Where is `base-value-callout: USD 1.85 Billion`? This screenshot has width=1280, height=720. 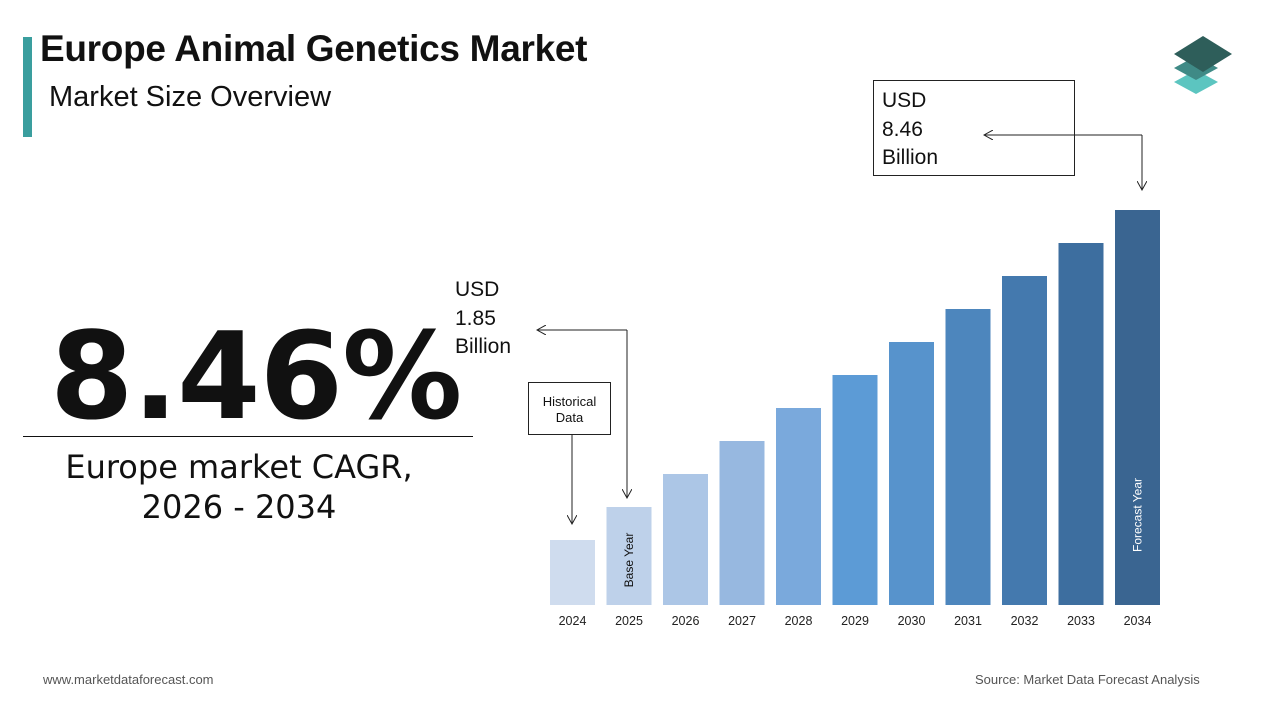
base-value-callout: USD 1.85 Billion is located at coordinates (483, 319).